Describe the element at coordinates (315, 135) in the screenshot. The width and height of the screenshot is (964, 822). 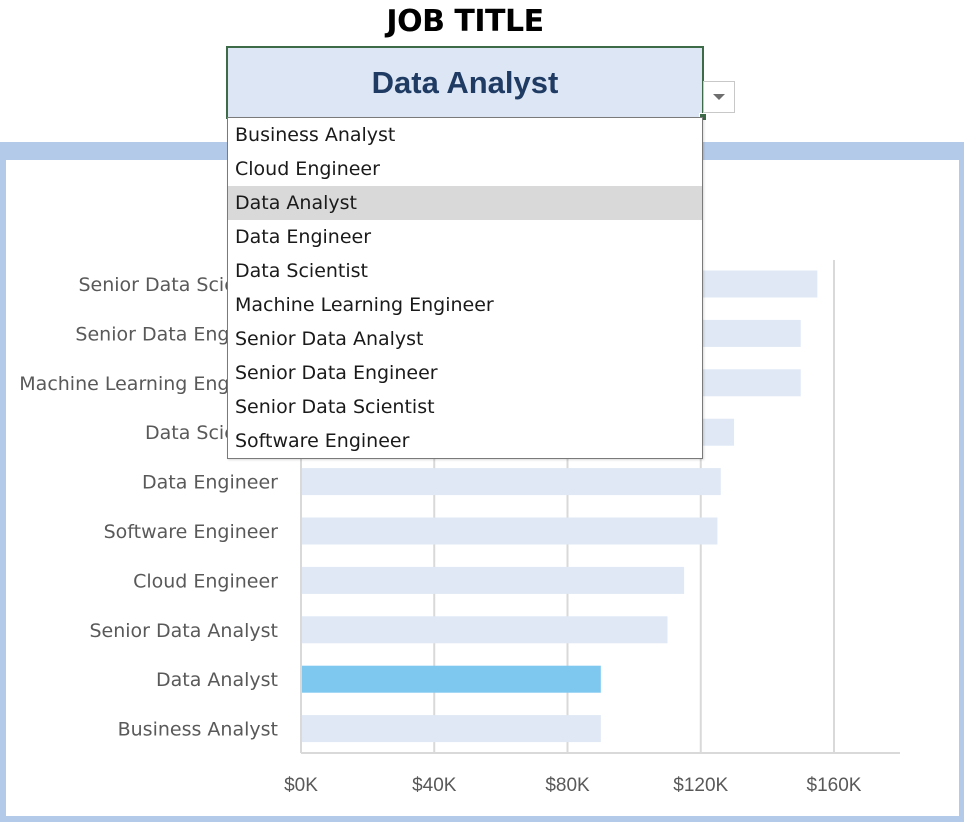
I see `dropdown-option: Business Analyst` at that location.